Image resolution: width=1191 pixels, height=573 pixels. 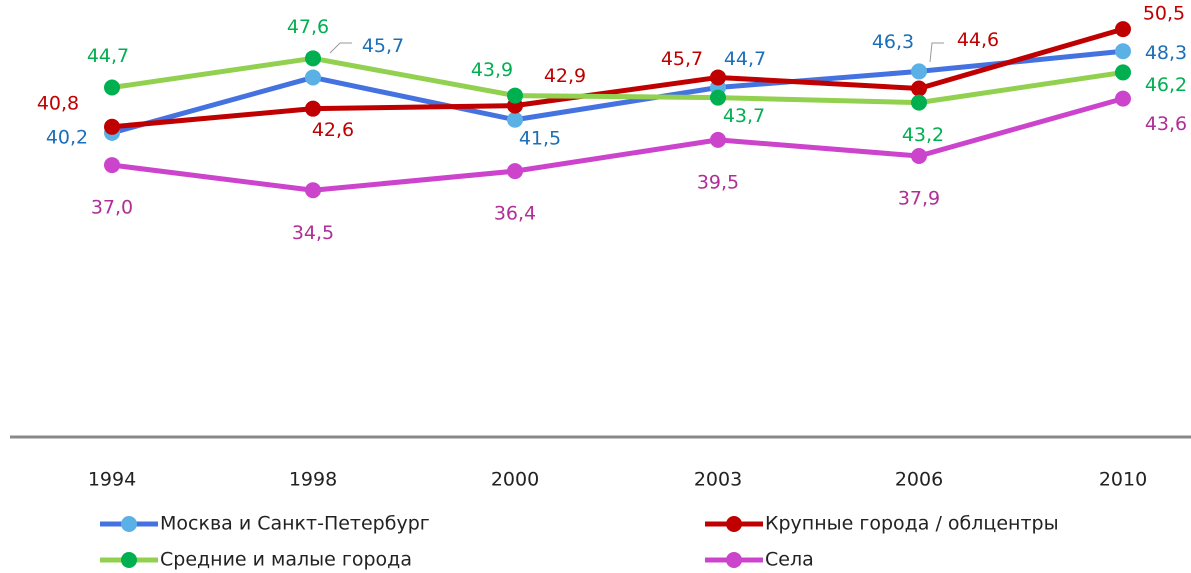 I want to click on x-tick-label: 2003, so click(x=718, y=480).